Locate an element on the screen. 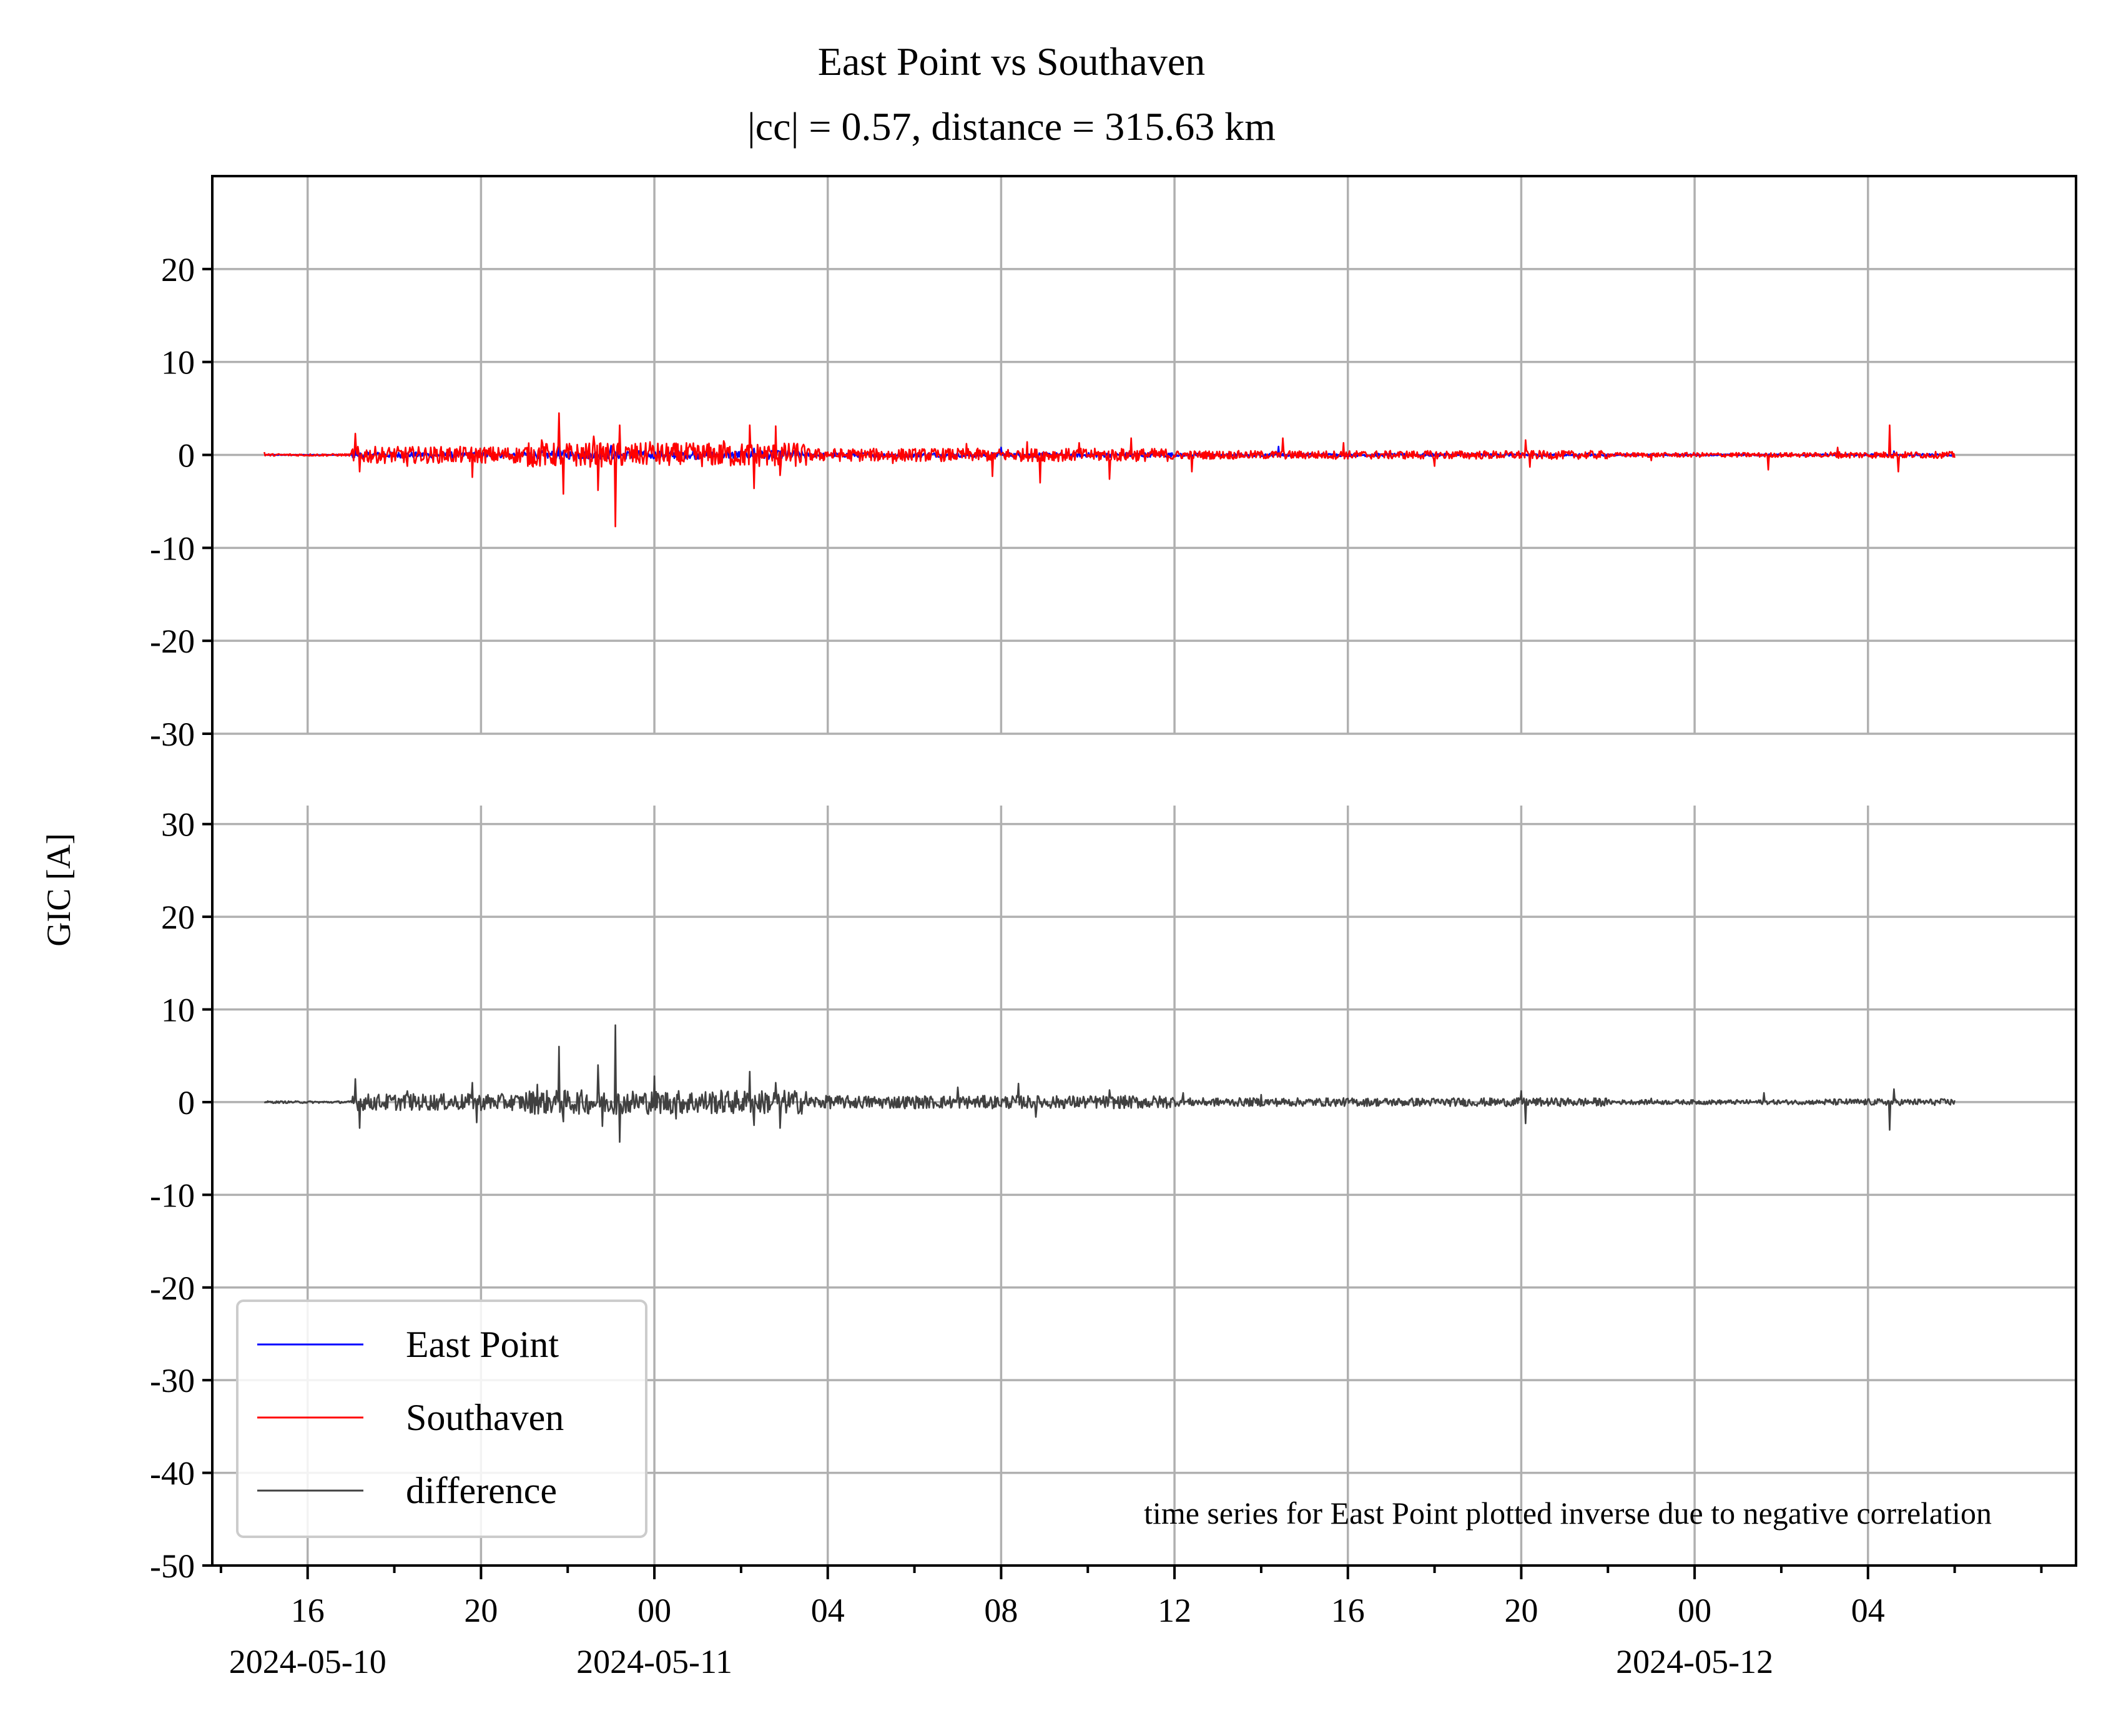  bottom-ytick-label: -10 is located at coordinates (172, 1195).